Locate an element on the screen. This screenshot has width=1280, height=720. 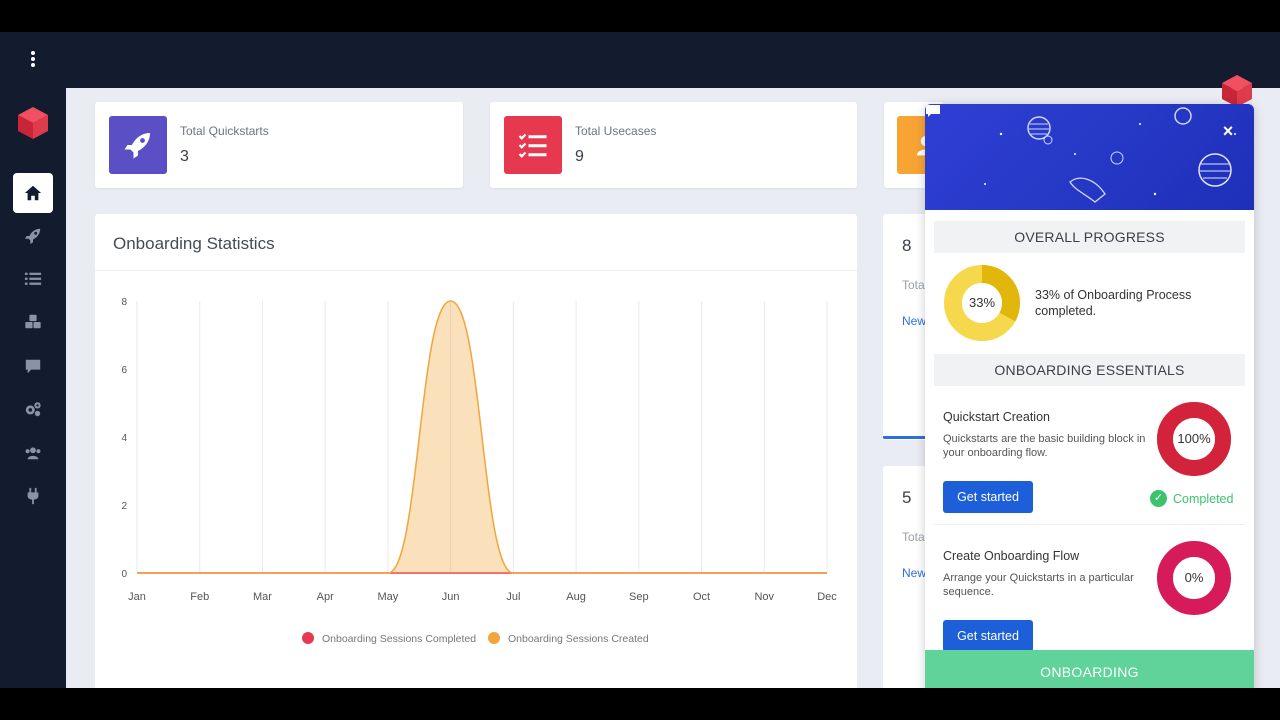
brand-logo-icon is located at coordinates (1237, 91).